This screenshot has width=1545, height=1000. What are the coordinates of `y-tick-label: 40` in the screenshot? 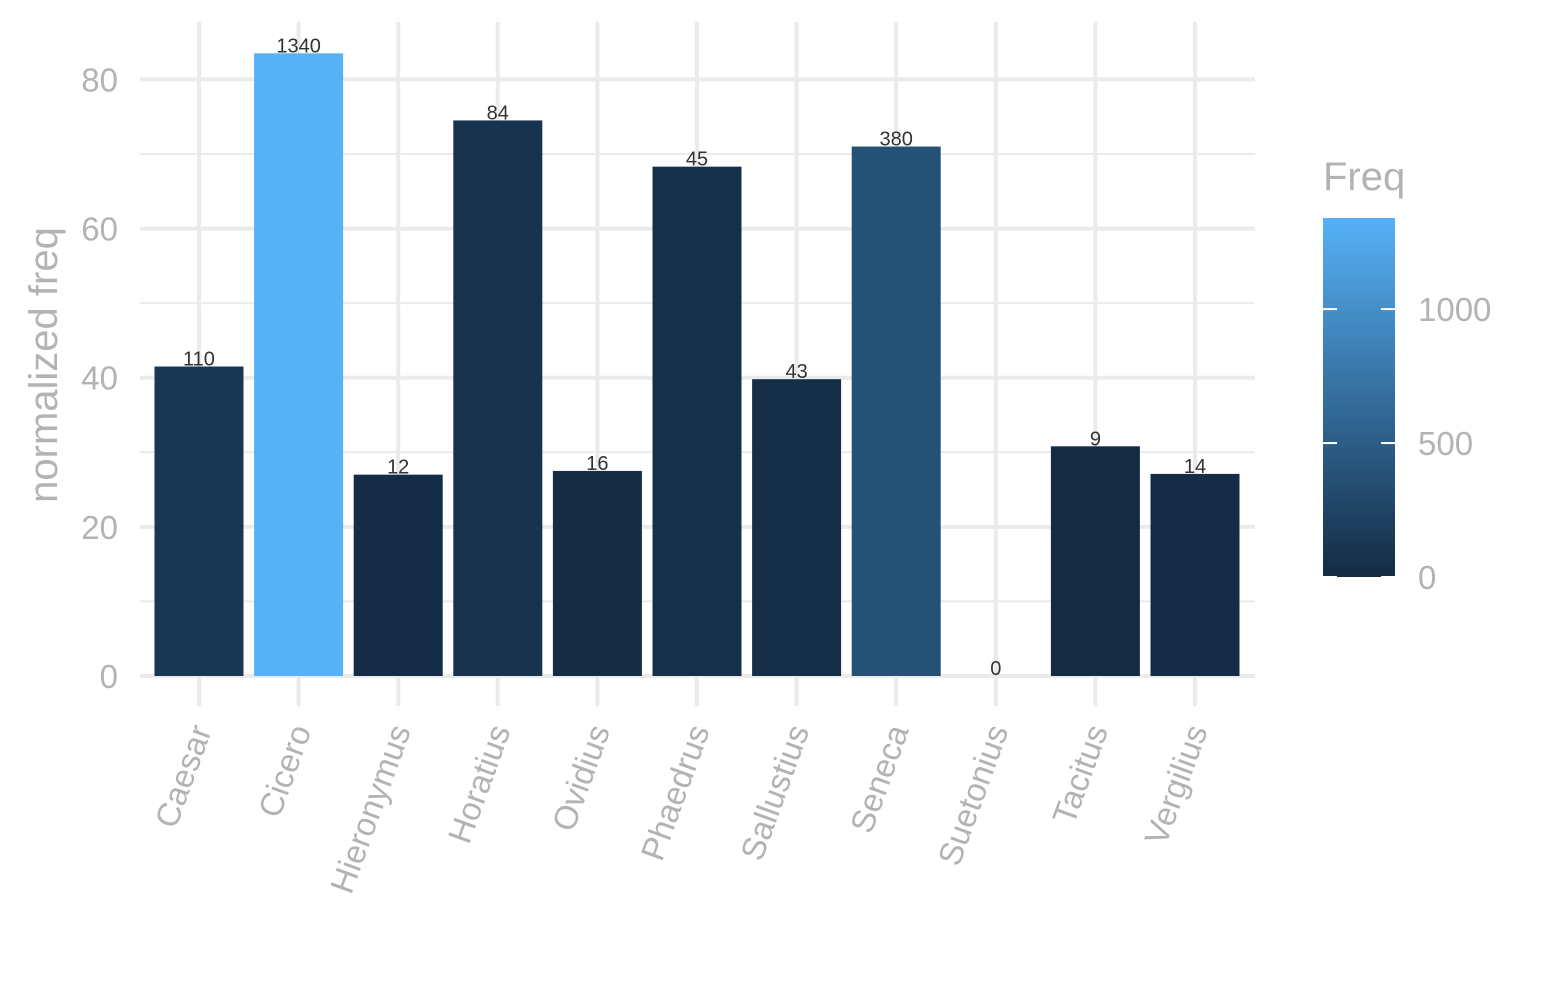 It's located at (99, 378).